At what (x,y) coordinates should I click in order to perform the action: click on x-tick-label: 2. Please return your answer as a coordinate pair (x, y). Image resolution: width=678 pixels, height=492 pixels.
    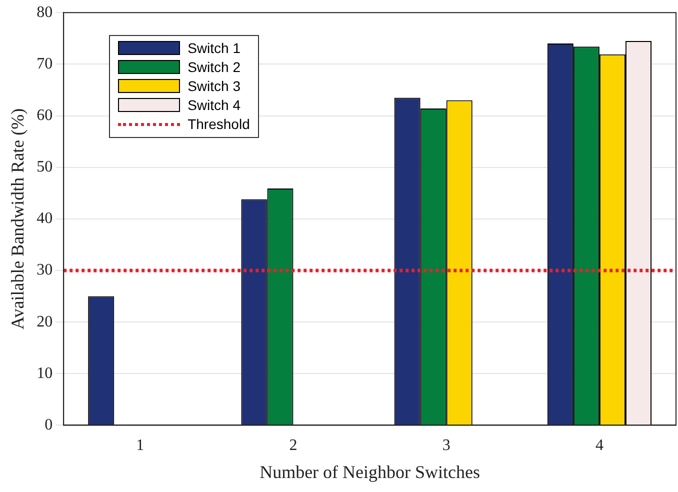
    Looking at the image, I should click on (293, 445).